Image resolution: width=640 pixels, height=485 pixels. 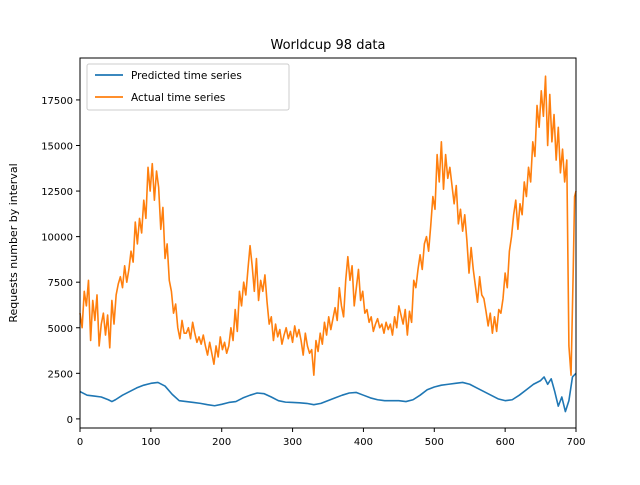 I want to click on y-tick-label: 10000, so click(x=57, y=238).